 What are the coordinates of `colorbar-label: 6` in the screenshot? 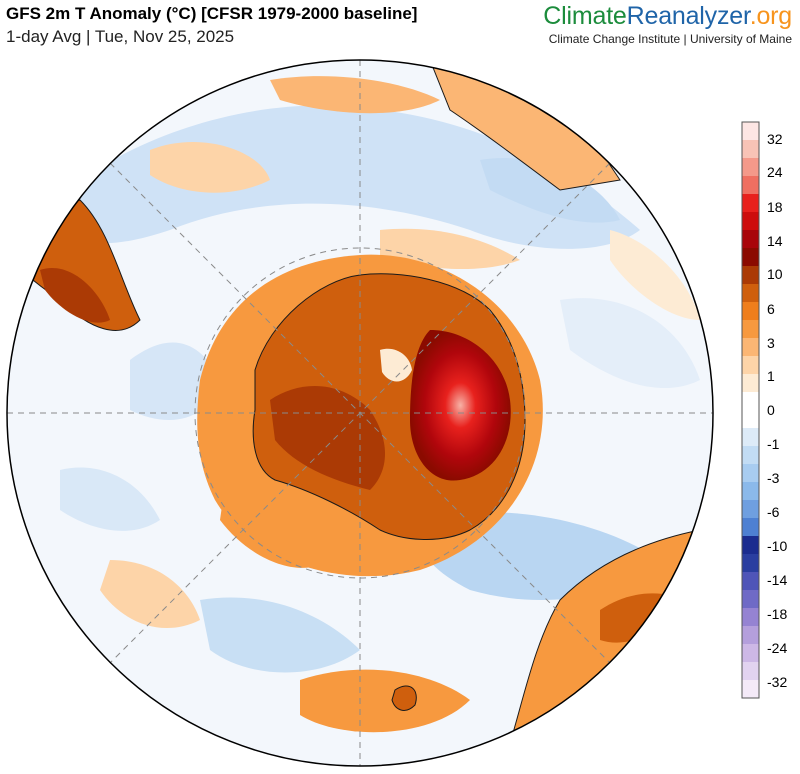 It's located at (771, 309).